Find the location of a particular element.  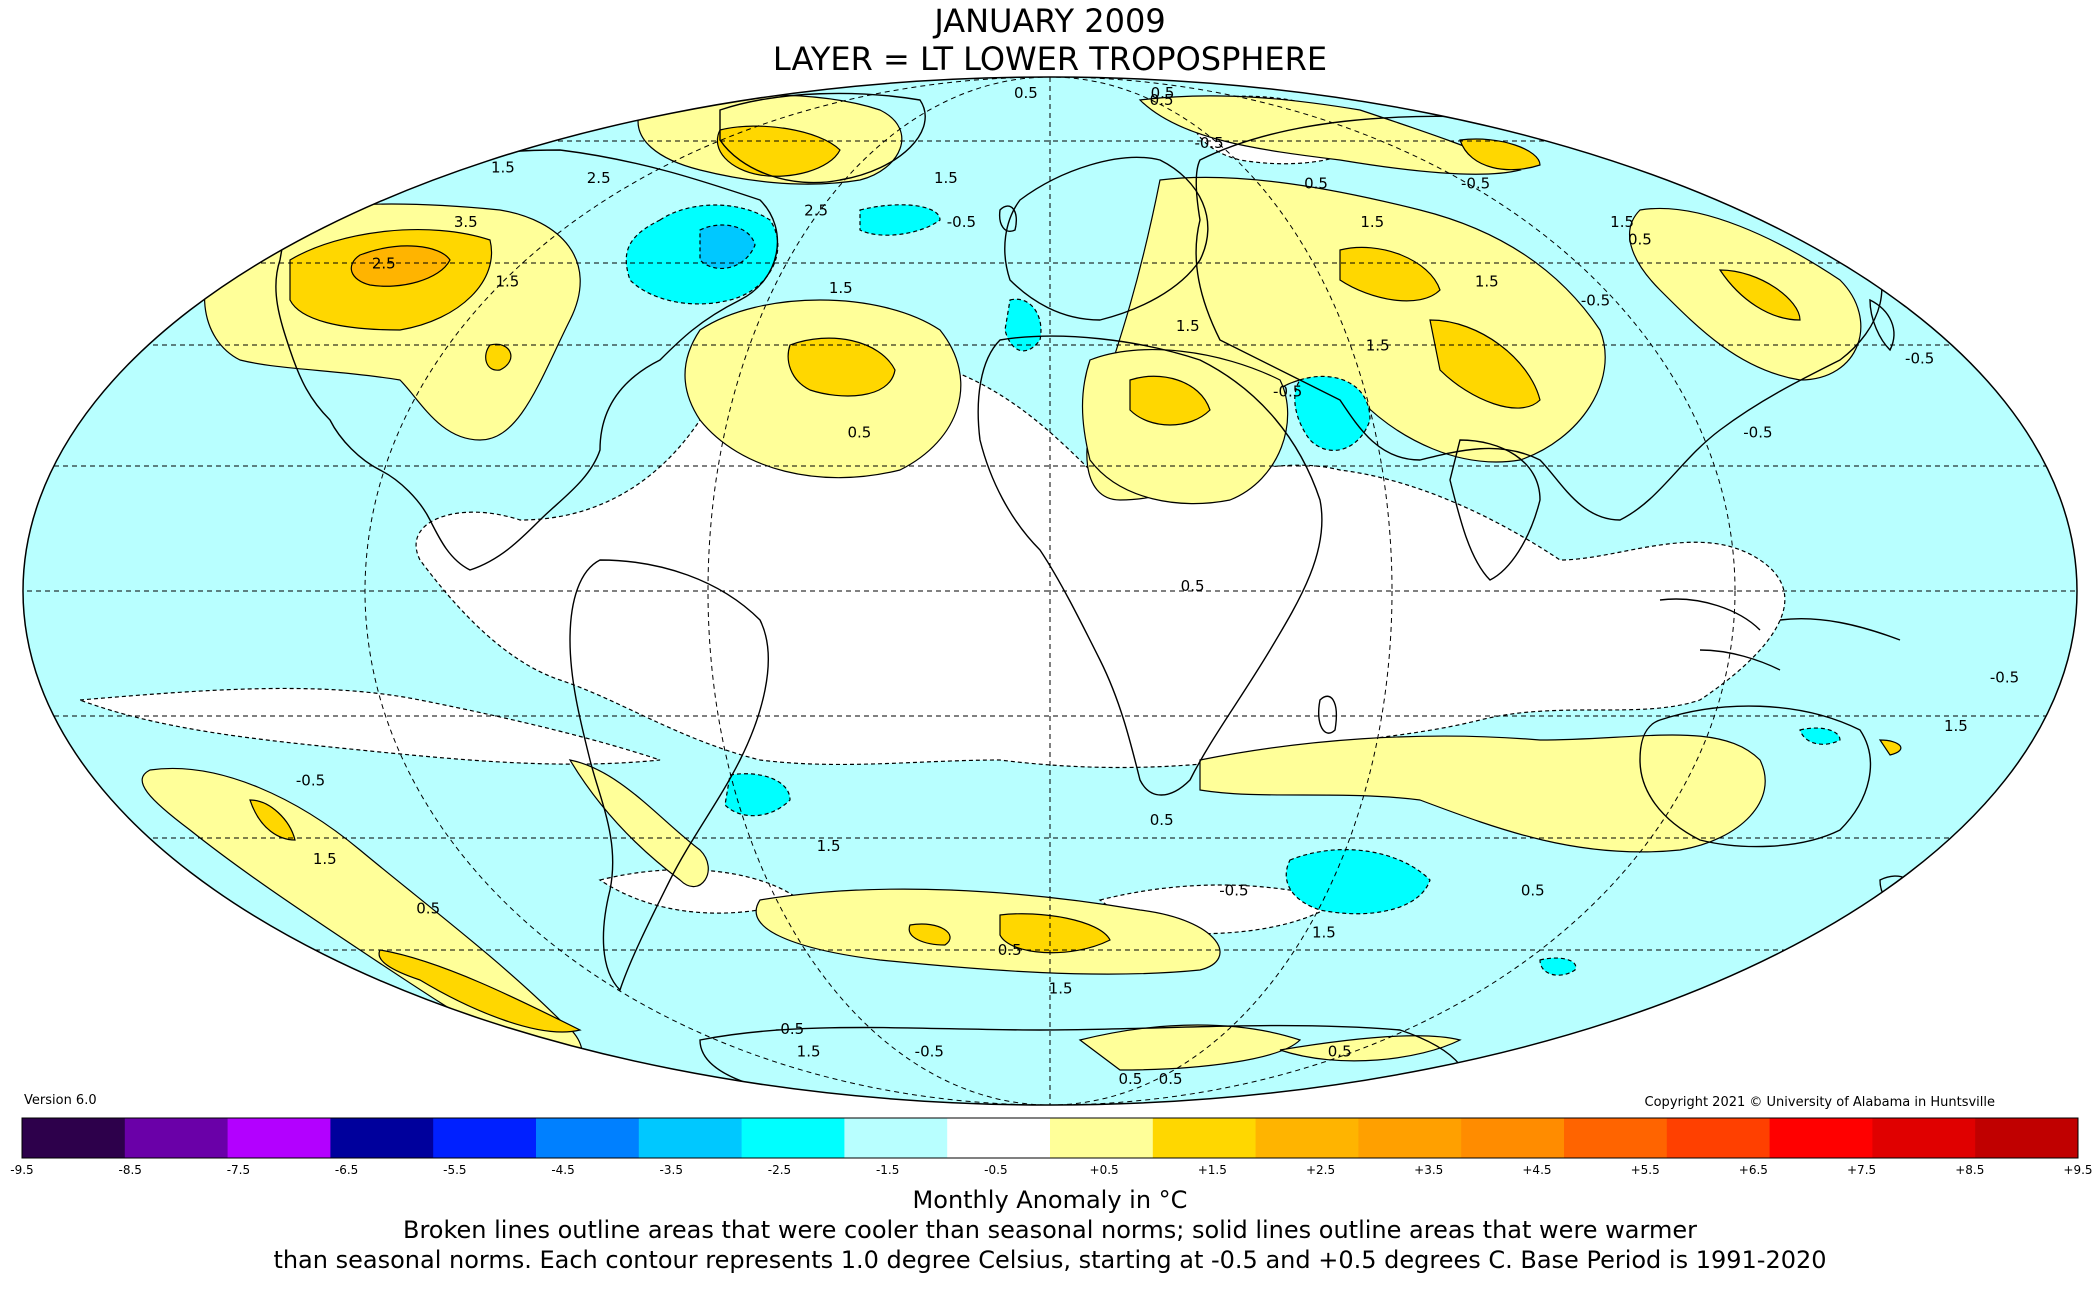

color-scale-tick-label: -5.5 is located at coordinates (454, 1170).